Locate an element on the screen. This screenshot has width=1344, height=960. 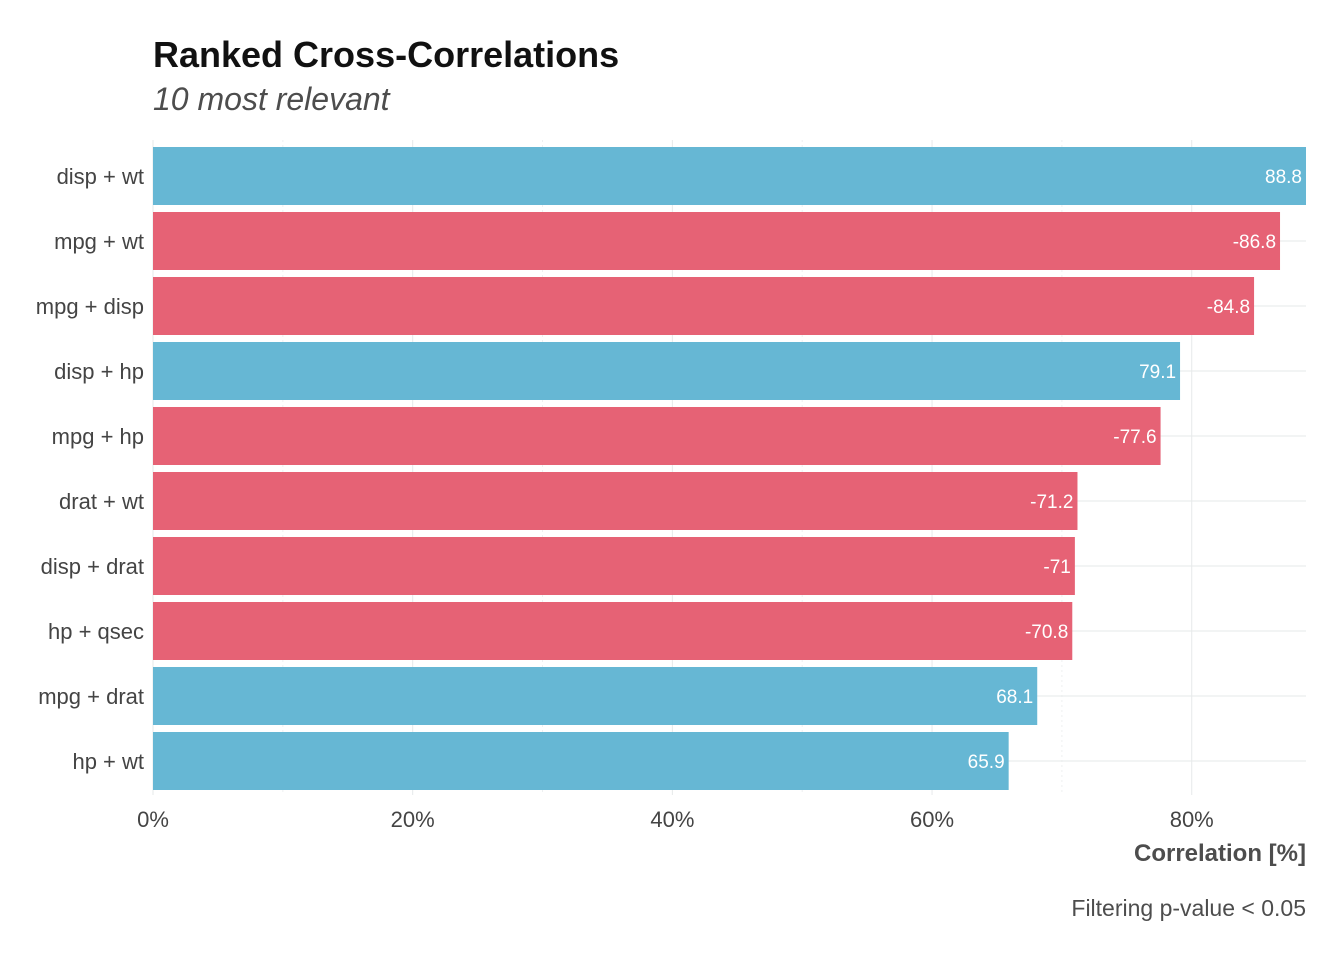
bar-value-label: -71 is located at coordinates (1056, 567).